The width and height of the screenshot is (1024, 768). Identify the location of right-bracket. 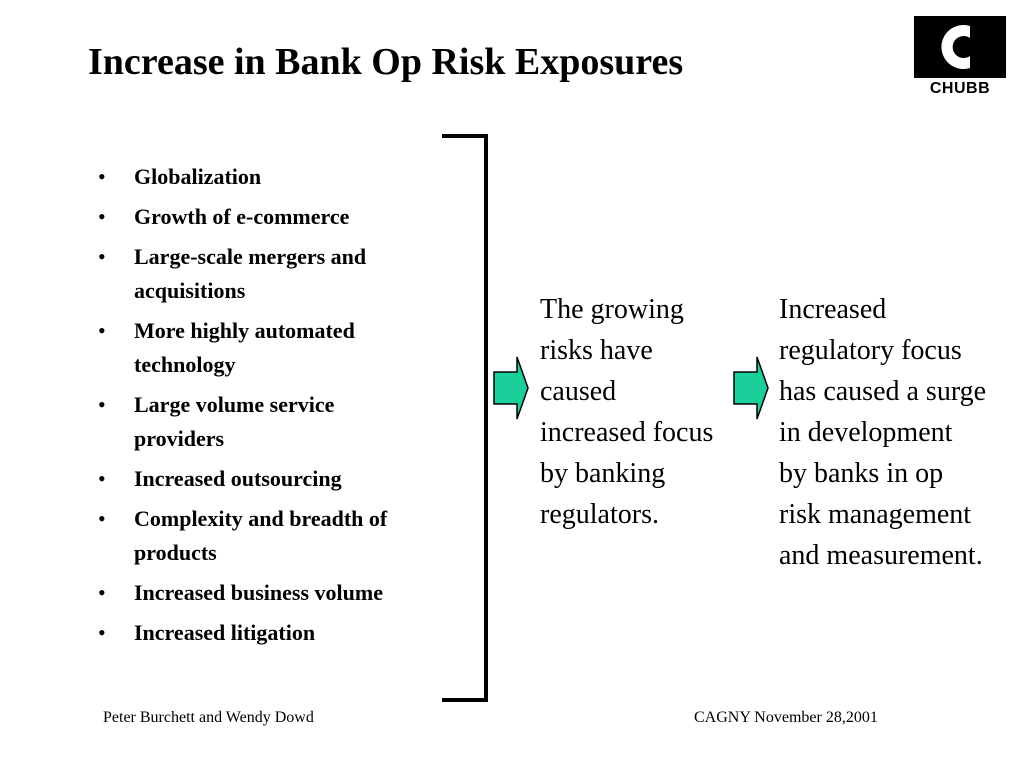
(465, 418).